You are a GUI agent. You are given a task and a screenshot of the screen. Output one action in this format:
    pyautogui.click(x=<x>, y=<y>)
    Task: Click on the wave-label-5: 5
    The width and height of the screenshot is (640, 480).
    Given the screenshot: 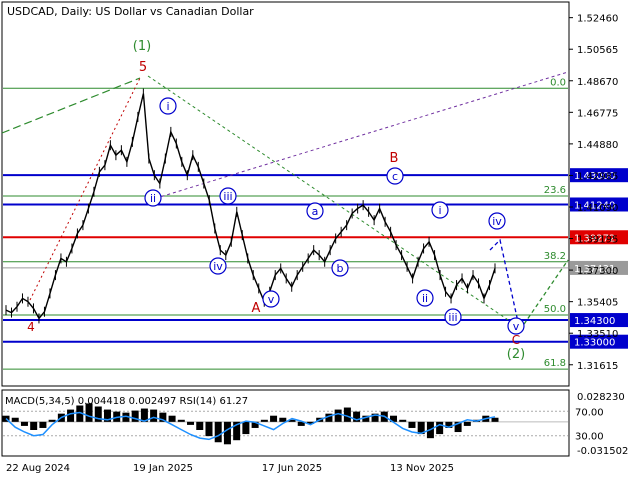 What is the action you would take?
    pyautogui.click(x=143, y=67)
    